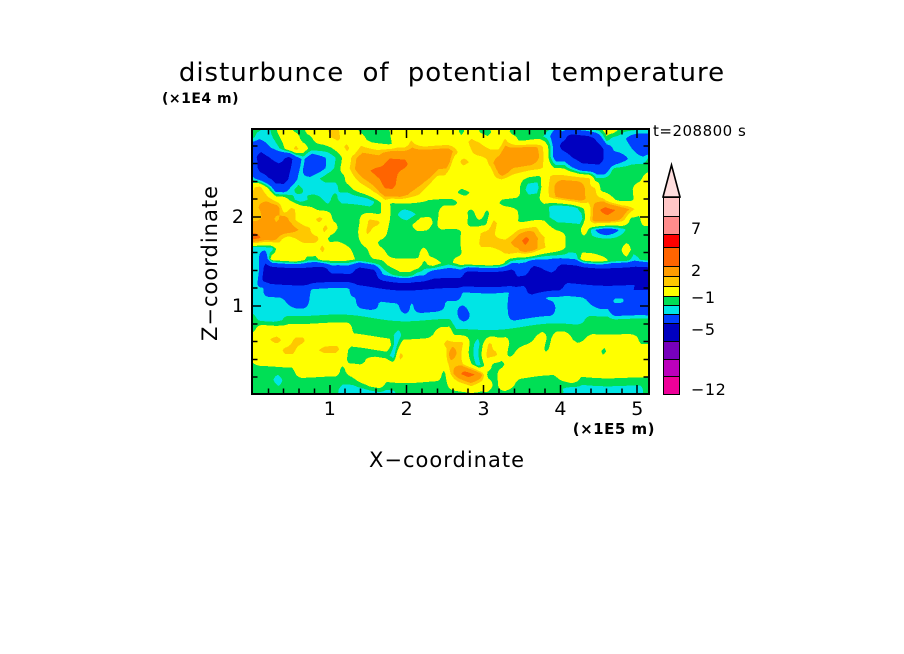  I want to click on colorbar, so click(671, 296).